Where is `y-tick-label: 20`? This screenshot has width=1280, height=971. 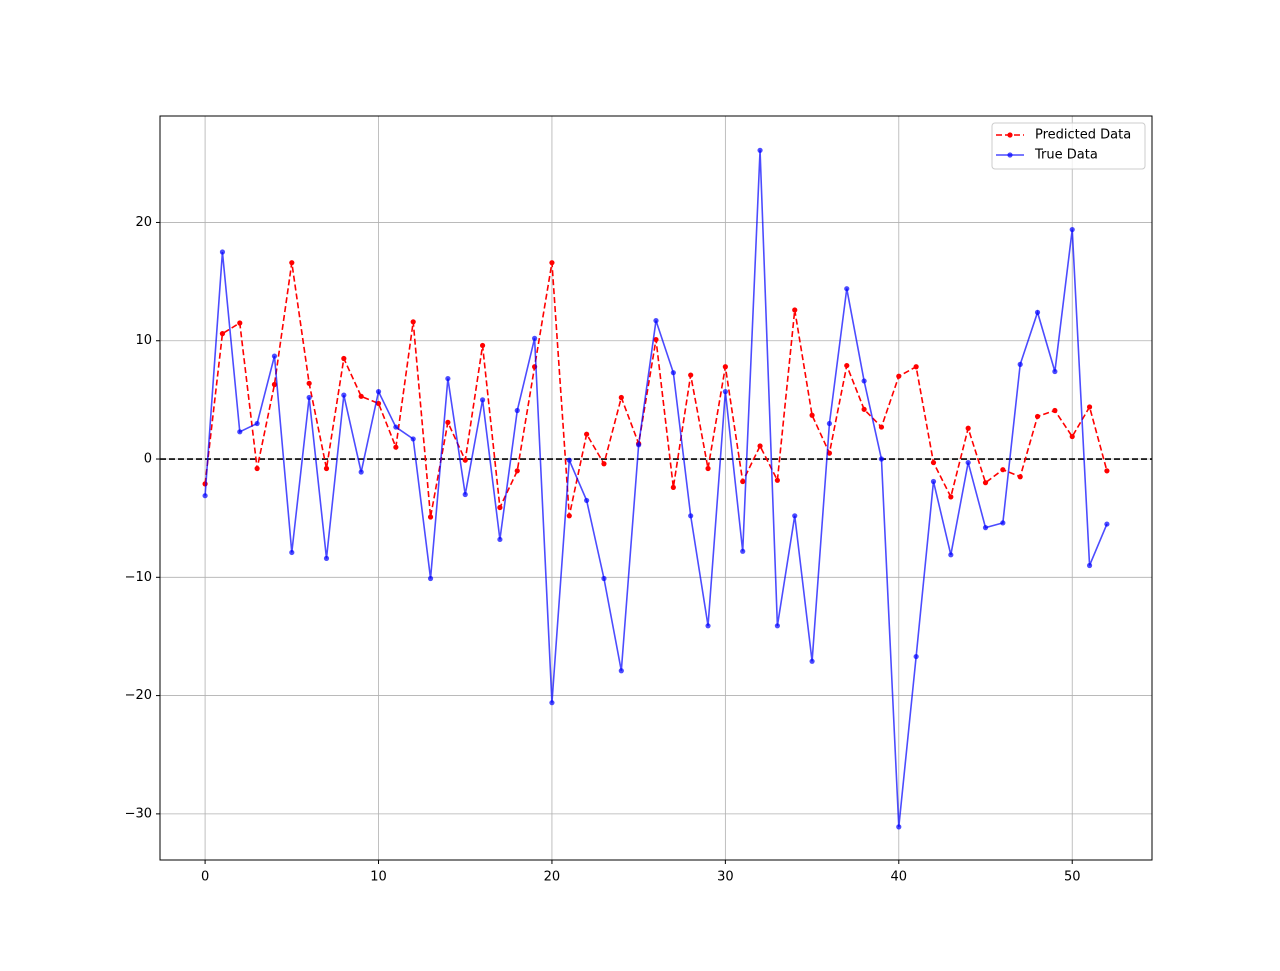
y-tick-label: 20 is located at coordinates (143, 222).